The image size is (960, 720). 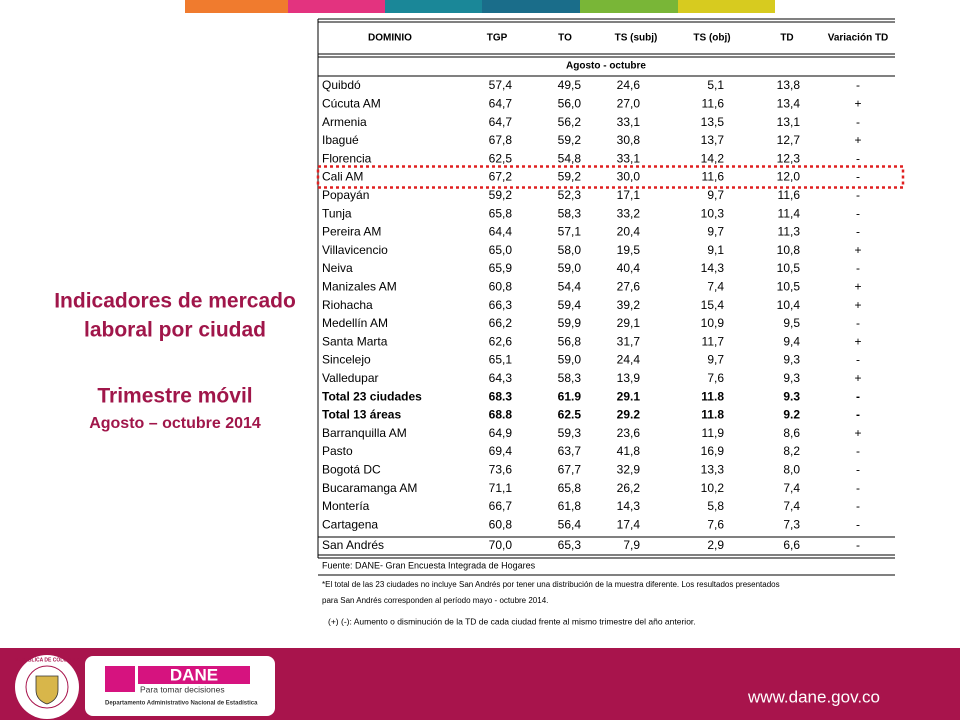 What do you see at coordinates (713, 469) in the screenshot?
I see `cell: 13,3` at bounding box center [713, 469].